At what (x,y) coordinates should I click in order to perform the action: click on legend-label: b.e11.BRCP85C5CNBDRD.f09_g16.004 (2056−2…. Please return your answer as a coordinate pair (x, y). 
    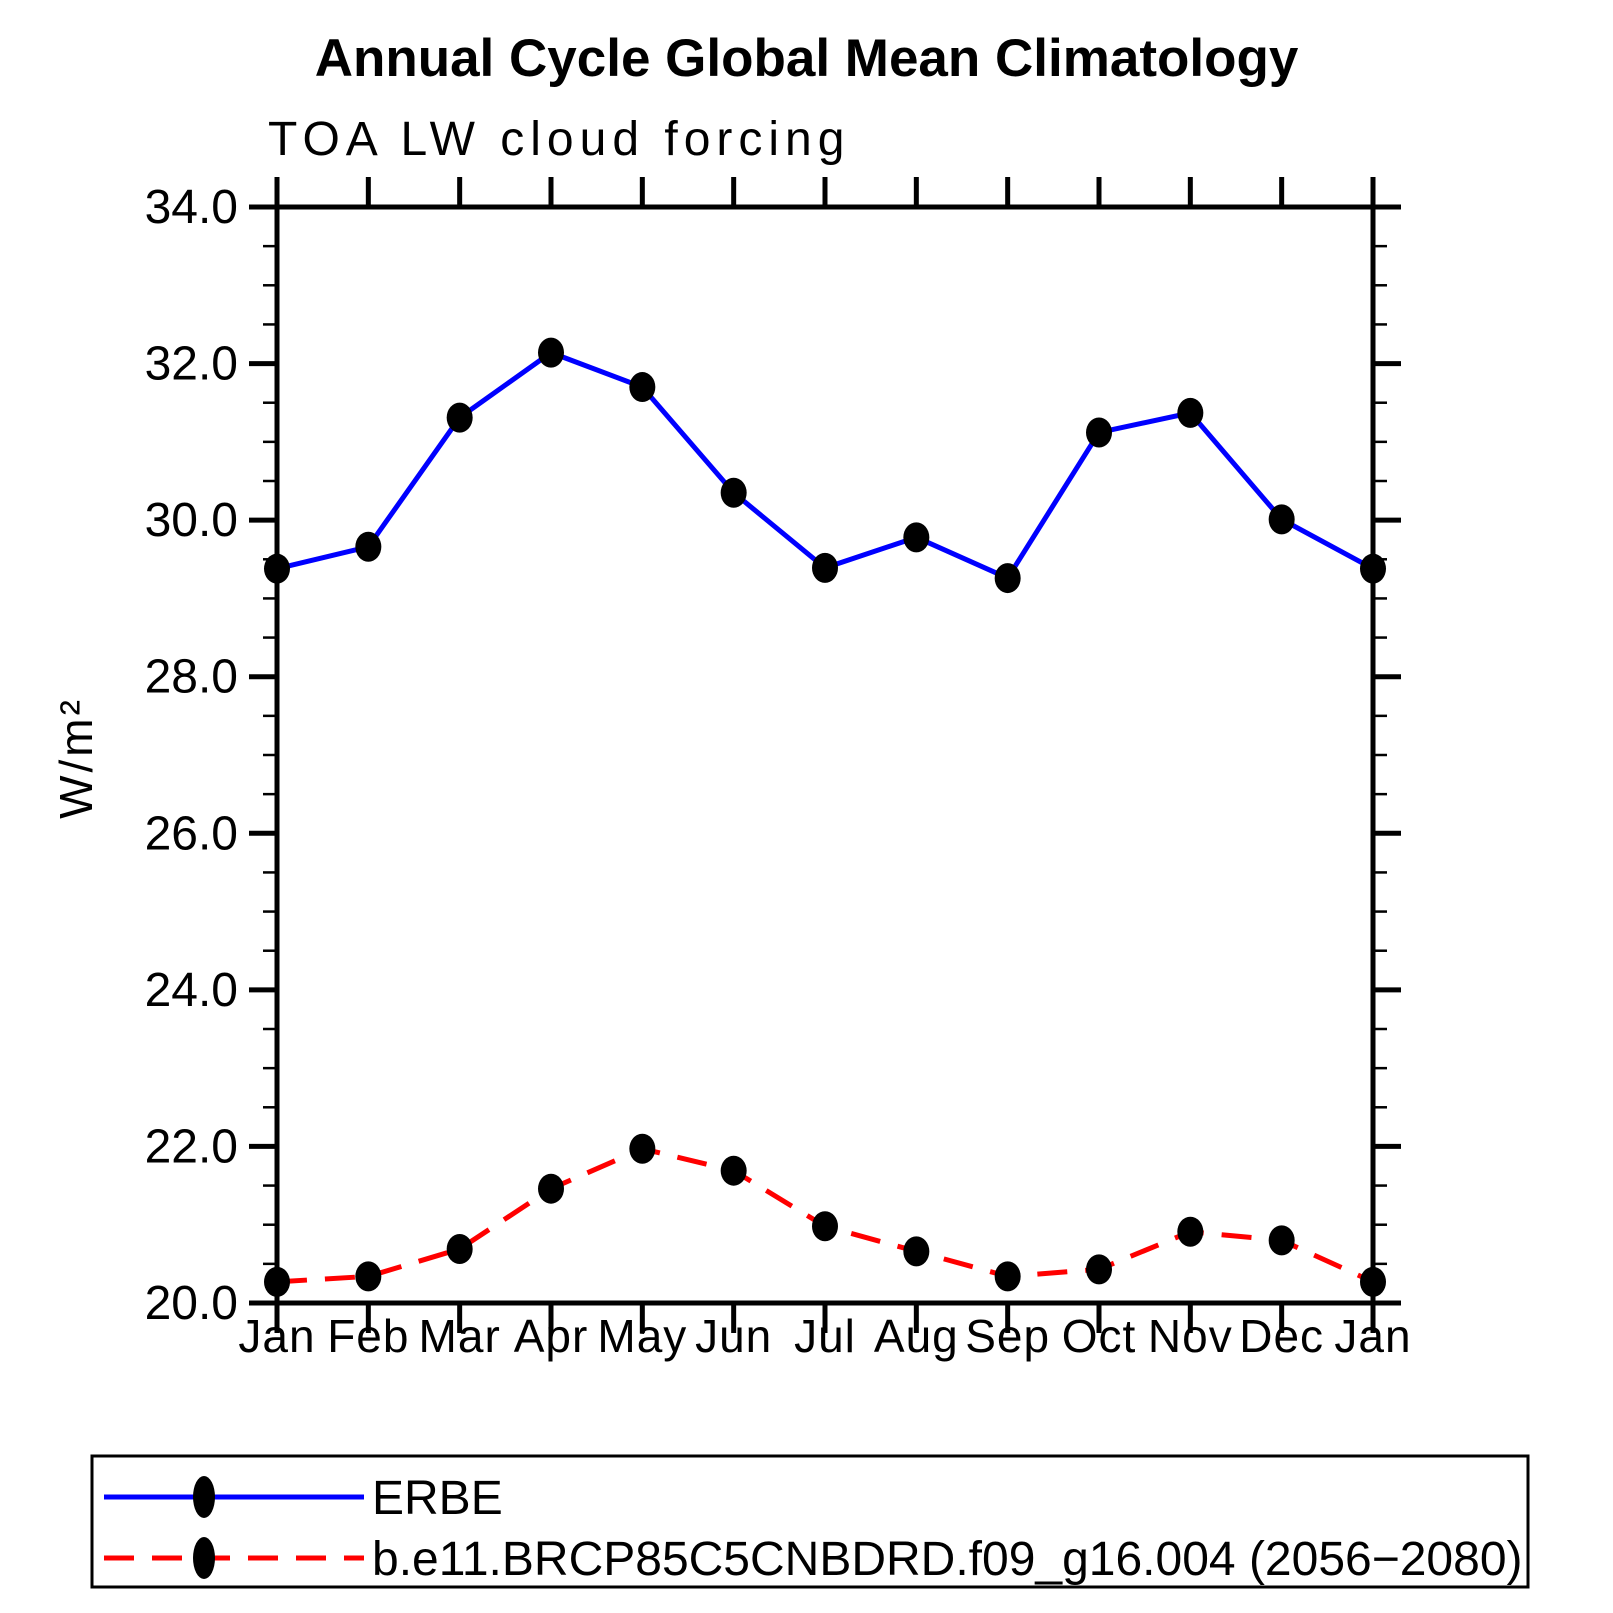
    Looking at the image, I should click on (947, 1559).